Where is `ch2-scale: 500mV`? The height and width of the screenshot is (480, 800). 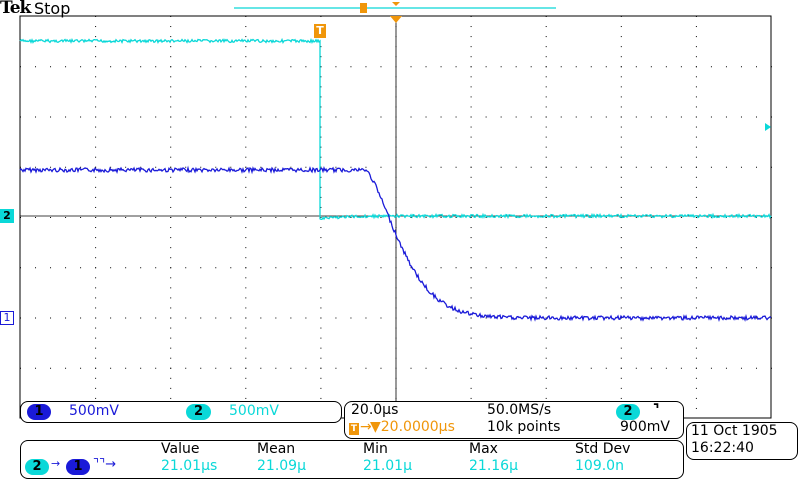 ch2-scale: 500mV is located at coordinates (254, 411).